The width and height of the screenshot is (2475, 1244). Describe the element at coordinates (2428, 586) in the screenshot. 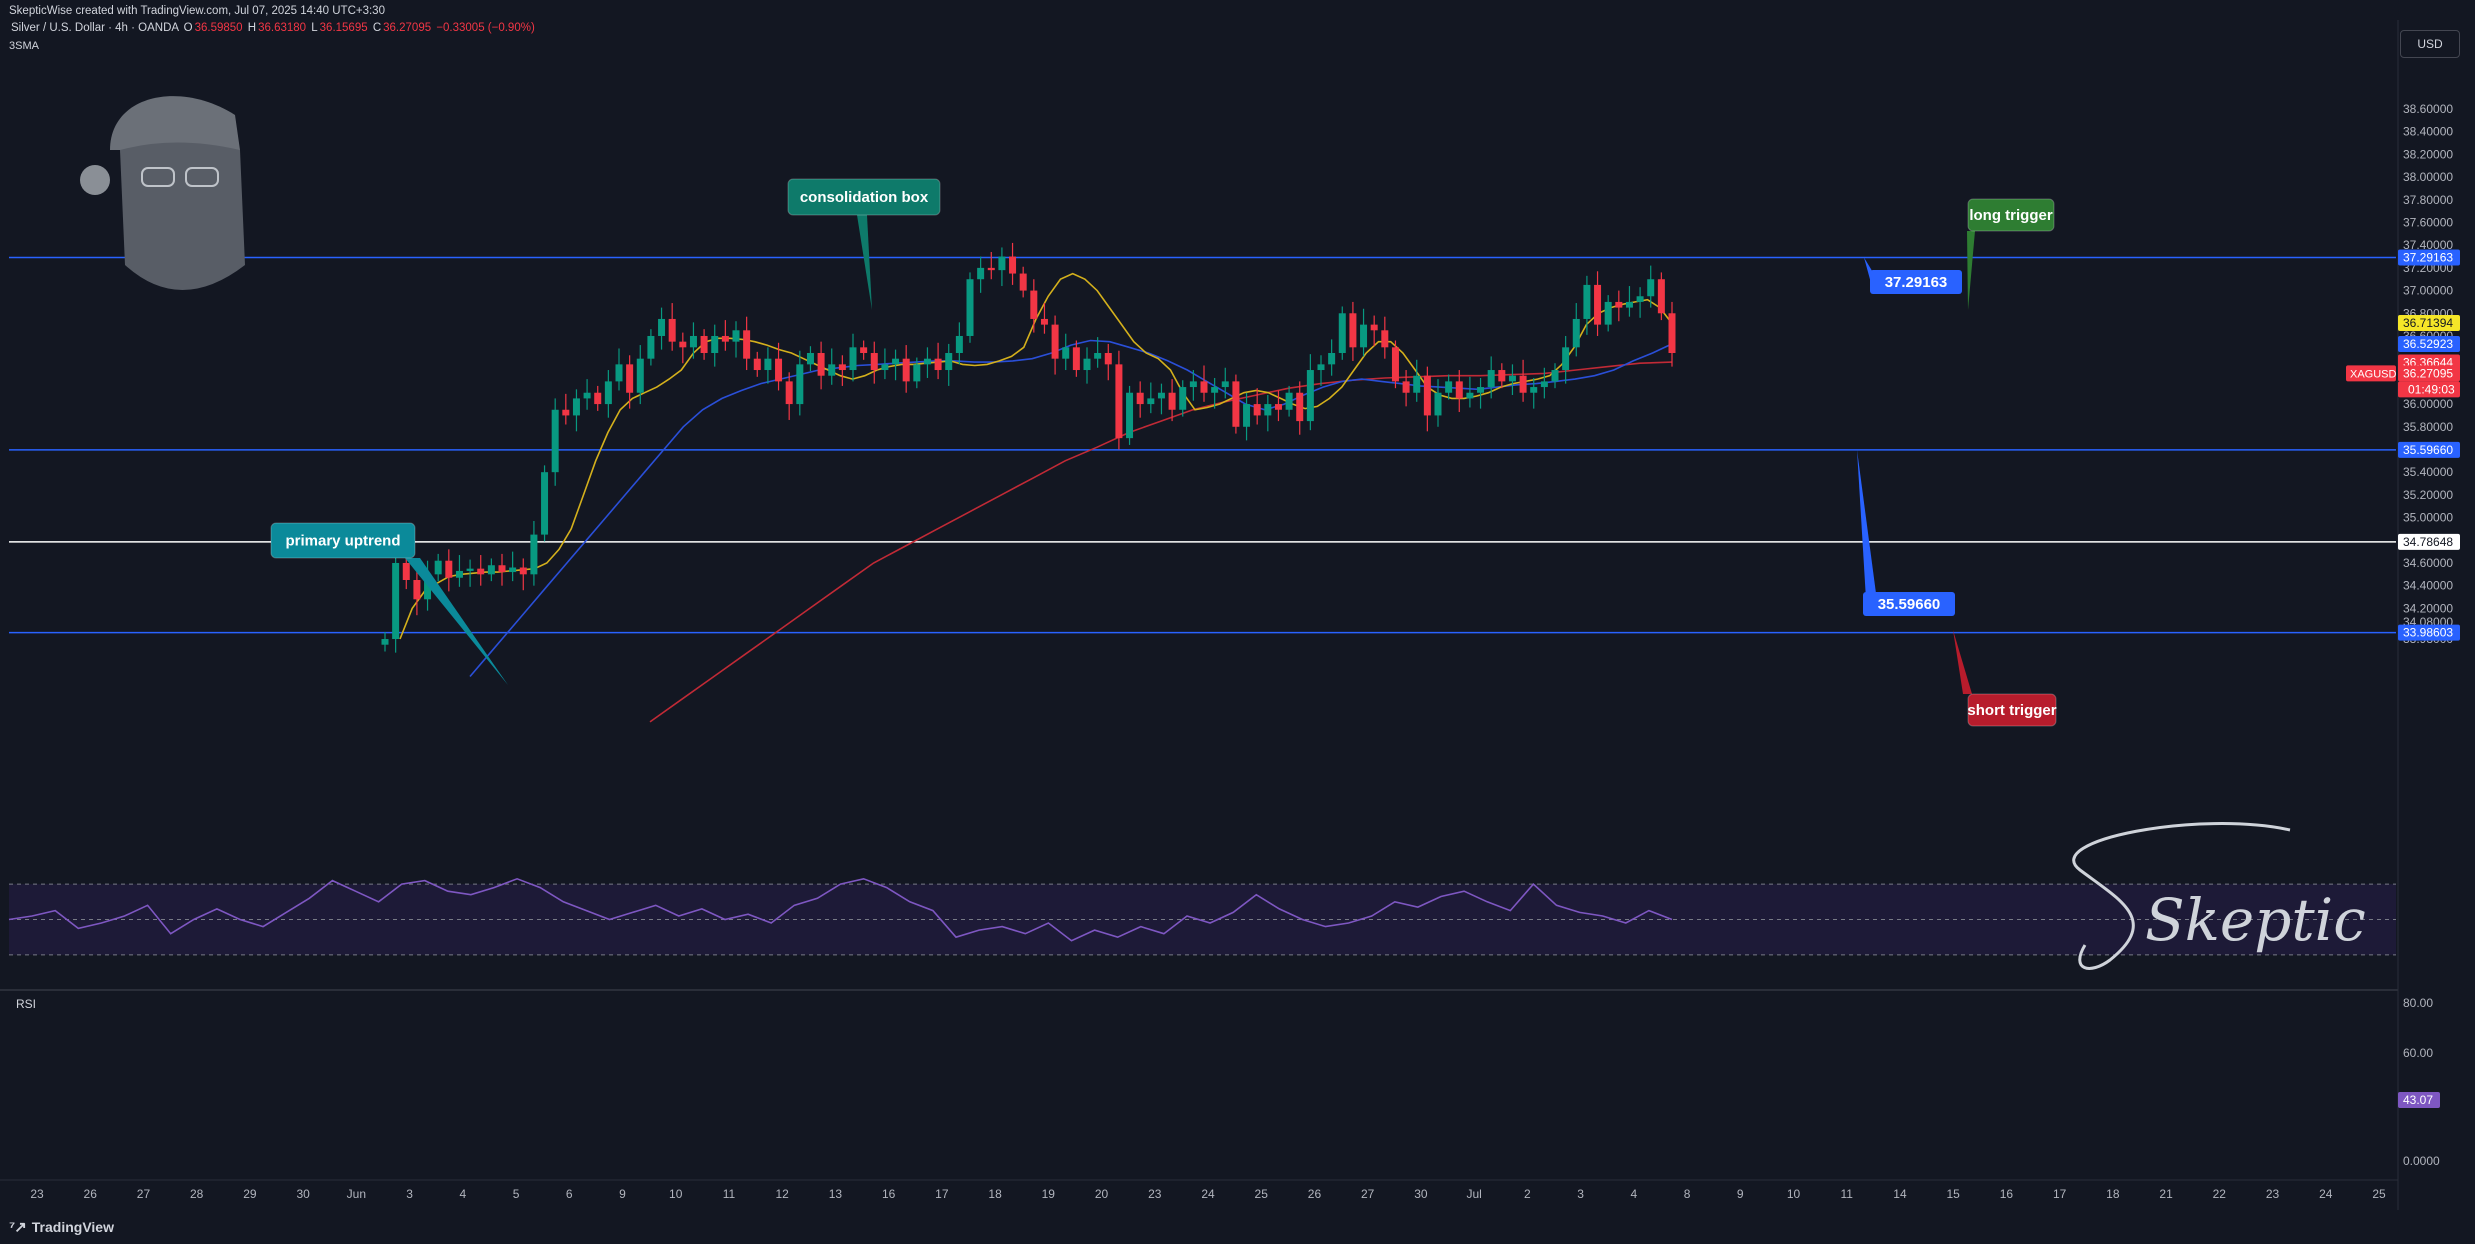

I see `price-tick-label: 34.40000` at that location.